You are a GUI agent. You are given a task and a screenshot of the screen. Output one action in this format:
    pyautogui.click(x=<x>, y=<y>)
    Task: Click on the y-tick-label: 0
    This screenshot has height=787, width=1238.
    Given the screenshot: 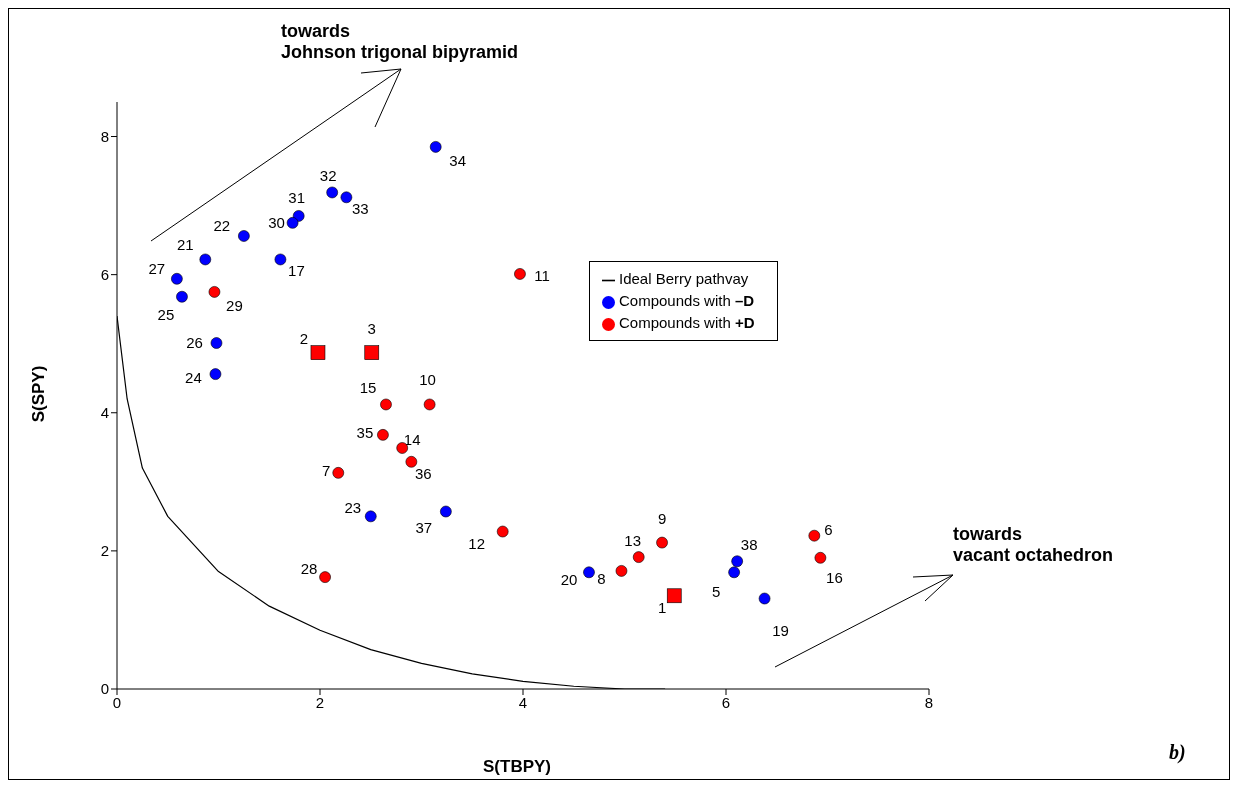 What is the action you would take?
    pyautogui.click(x=104, y=689)
    